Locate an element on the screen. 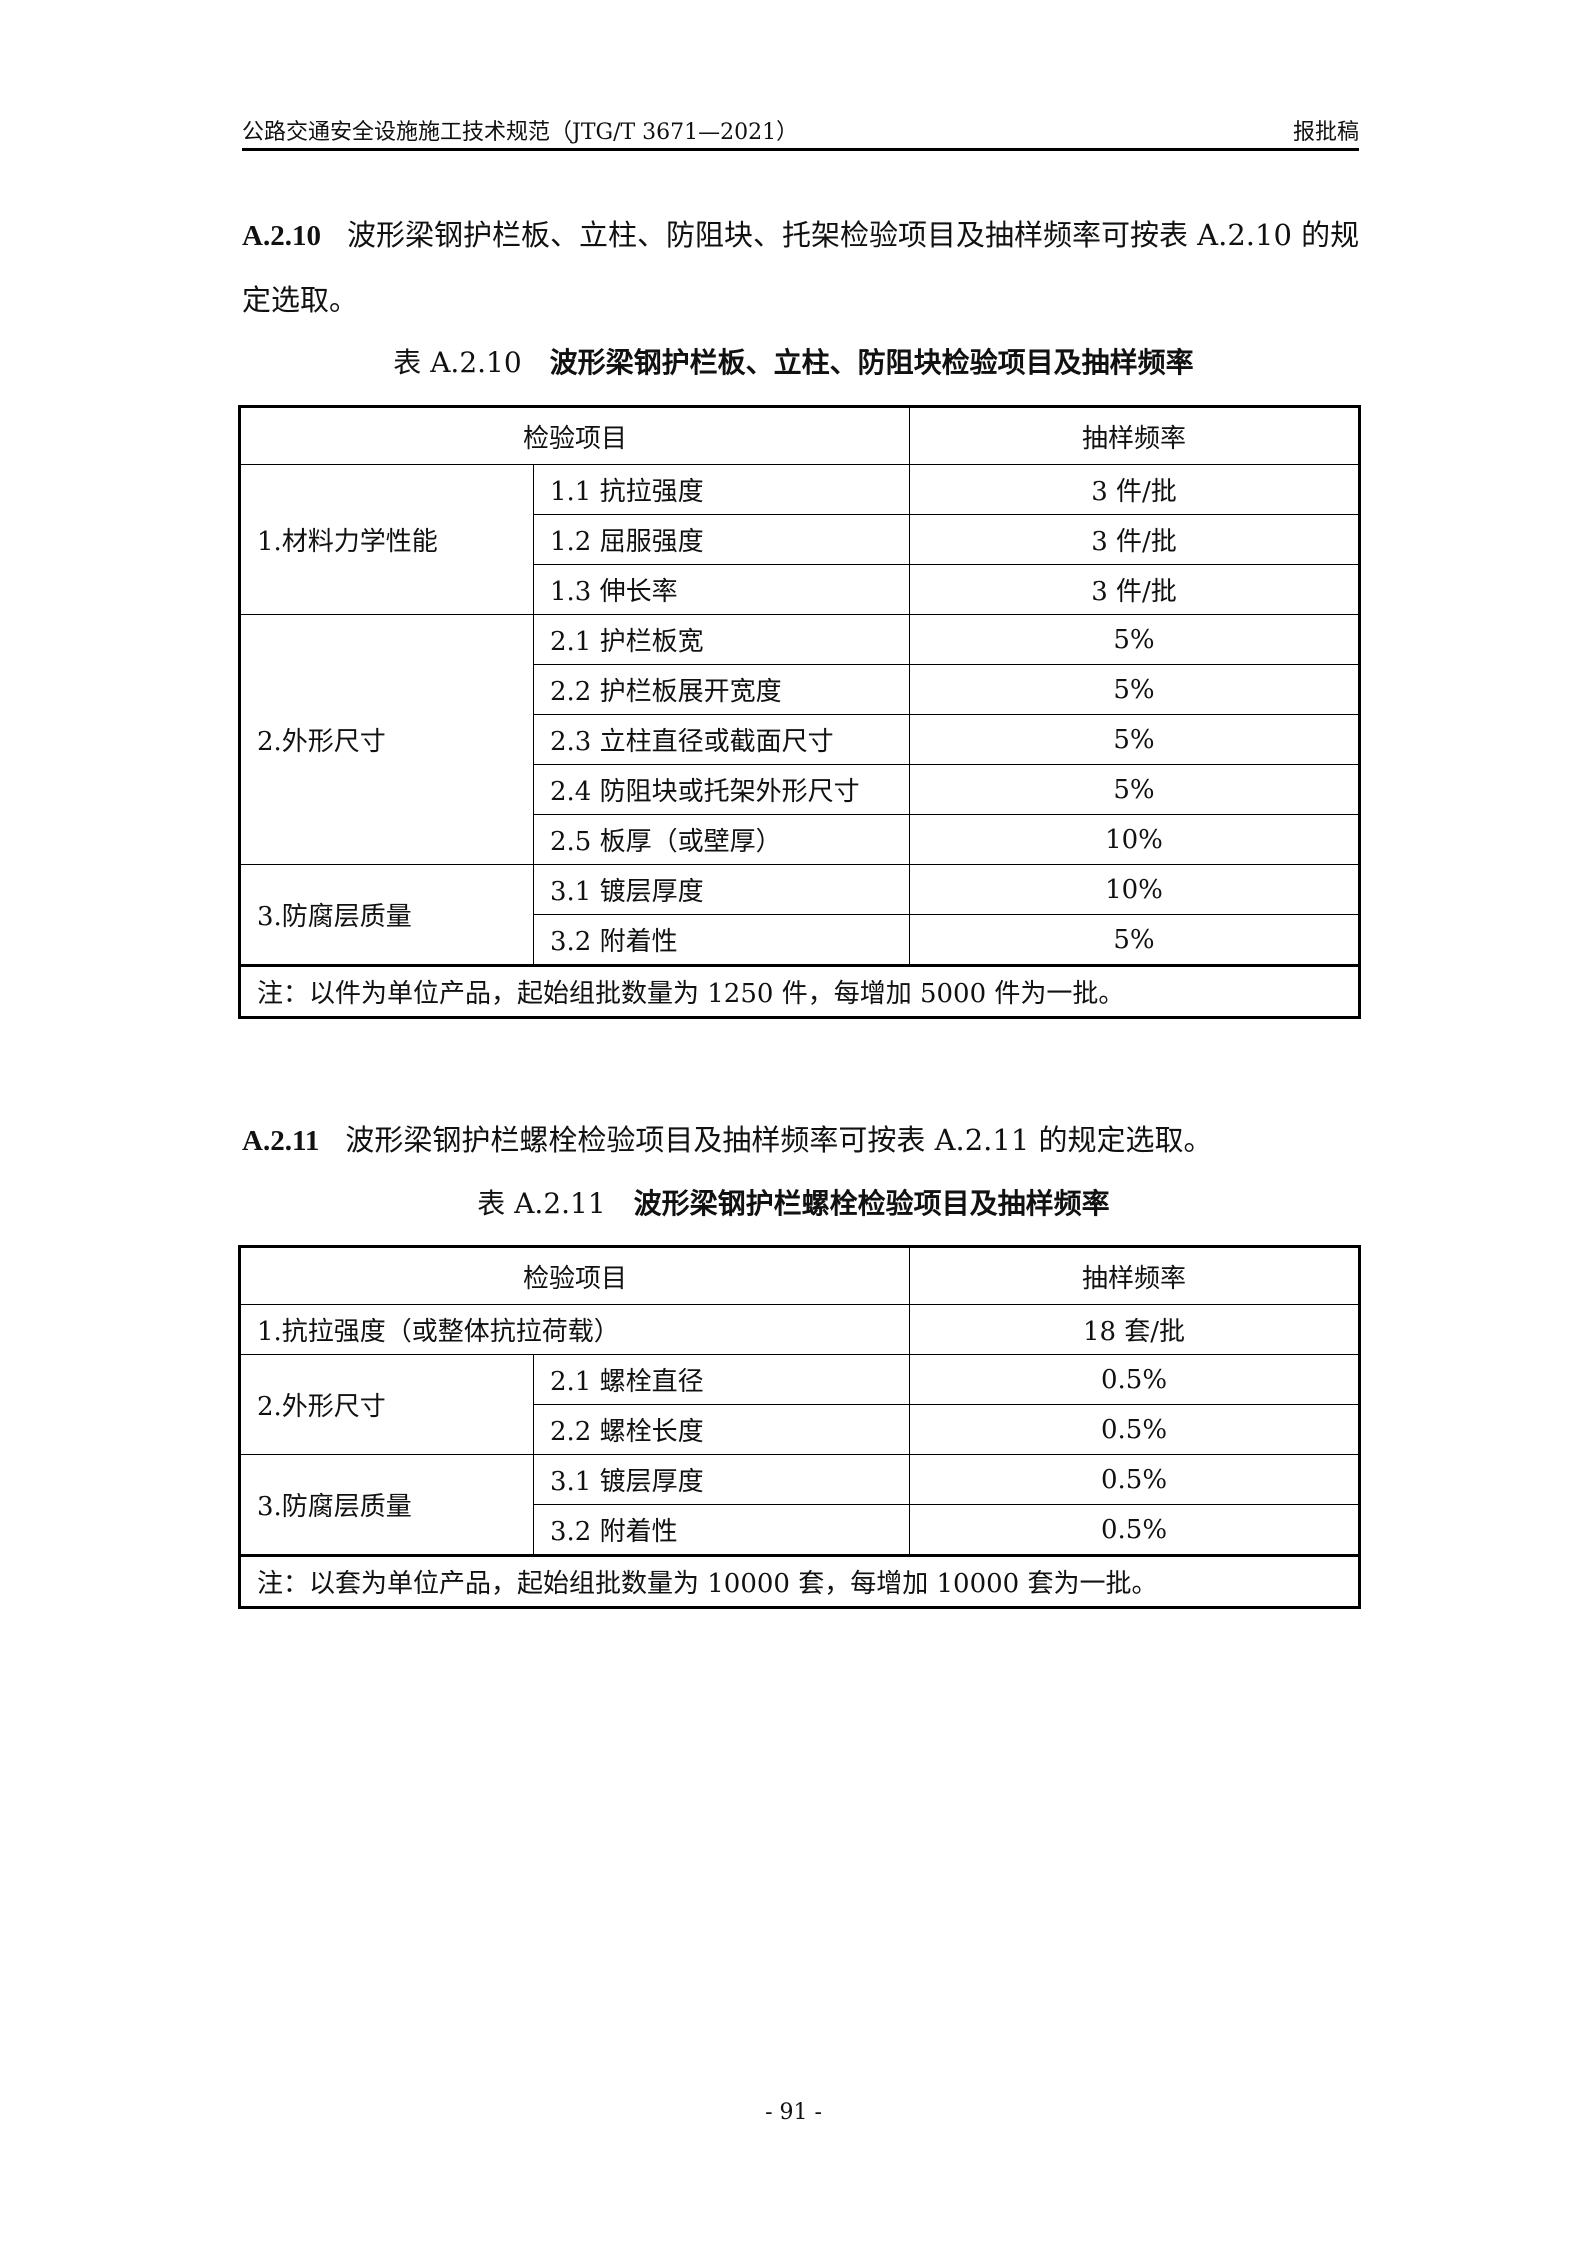  table-row: 3.防腐层质量 3.1 镀层厚度 0.5% is located at coordinates (799, 1505).